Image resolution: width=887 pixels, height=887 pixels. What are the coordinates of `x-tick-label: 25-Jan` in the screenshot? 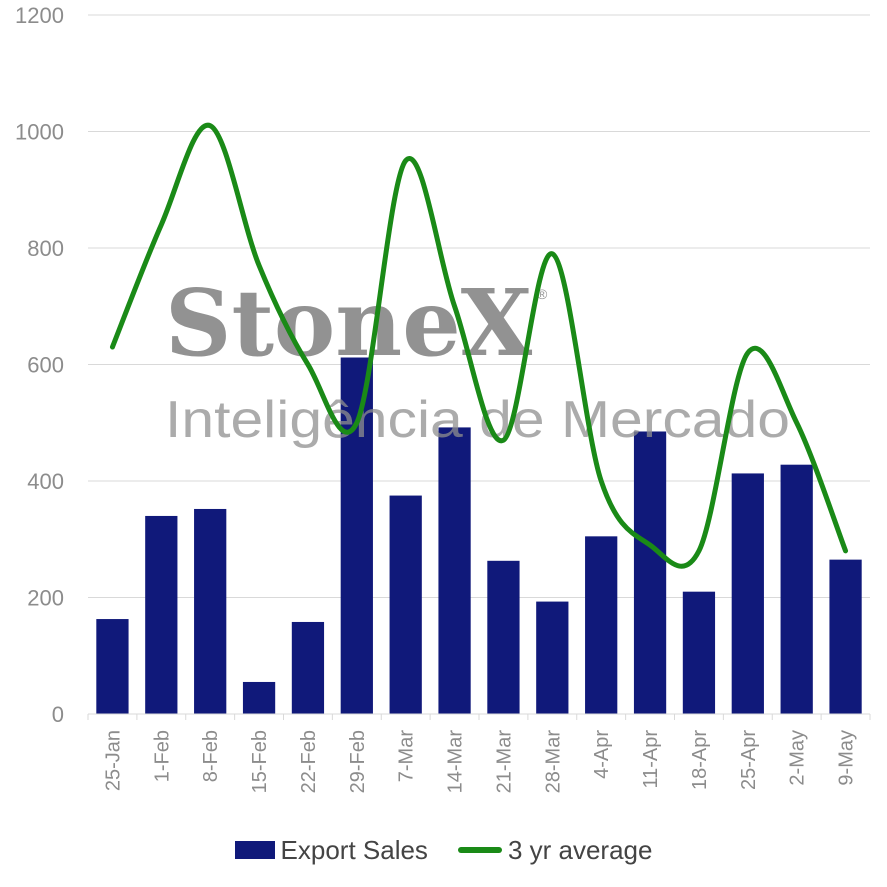 It's located at (113, 760).